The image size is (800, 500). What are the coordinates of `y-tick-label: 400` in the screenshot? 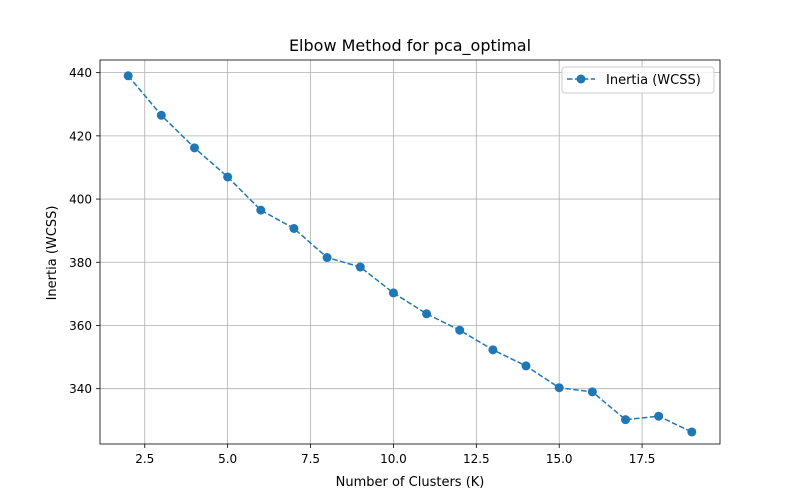 It's located at (80, 200).